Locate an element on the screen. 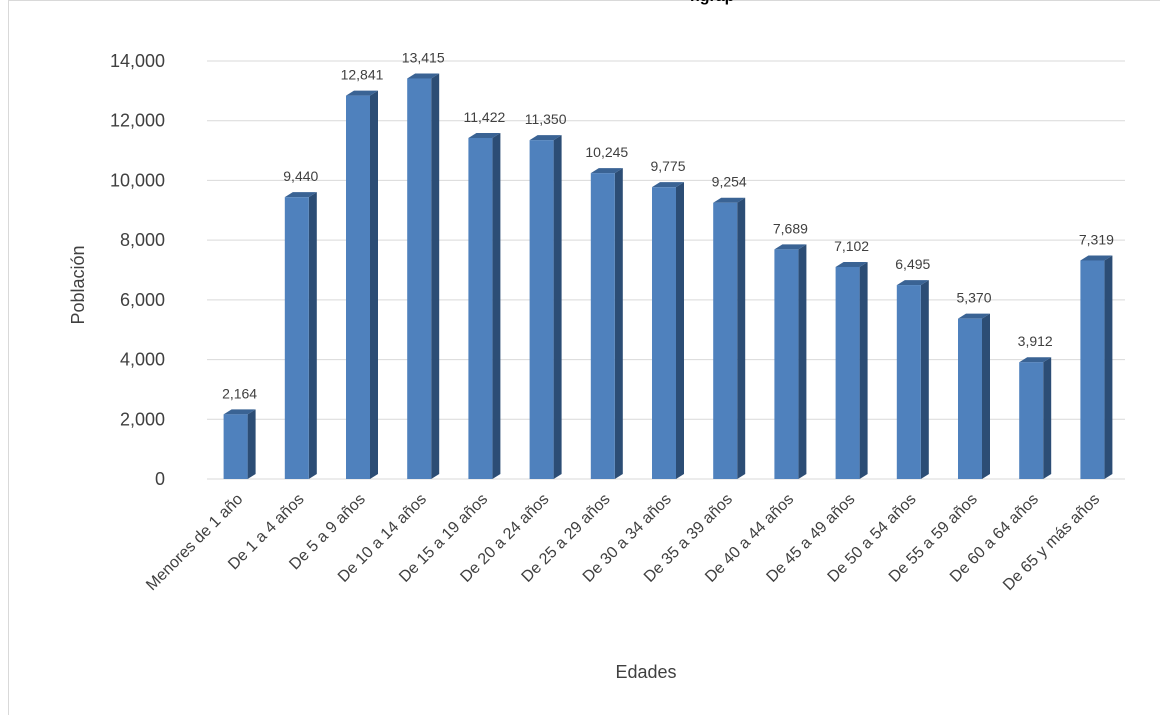 This screenshot has height=716, width=1161. y-tick-label: 2,000 is located at coordinates (142, 419).